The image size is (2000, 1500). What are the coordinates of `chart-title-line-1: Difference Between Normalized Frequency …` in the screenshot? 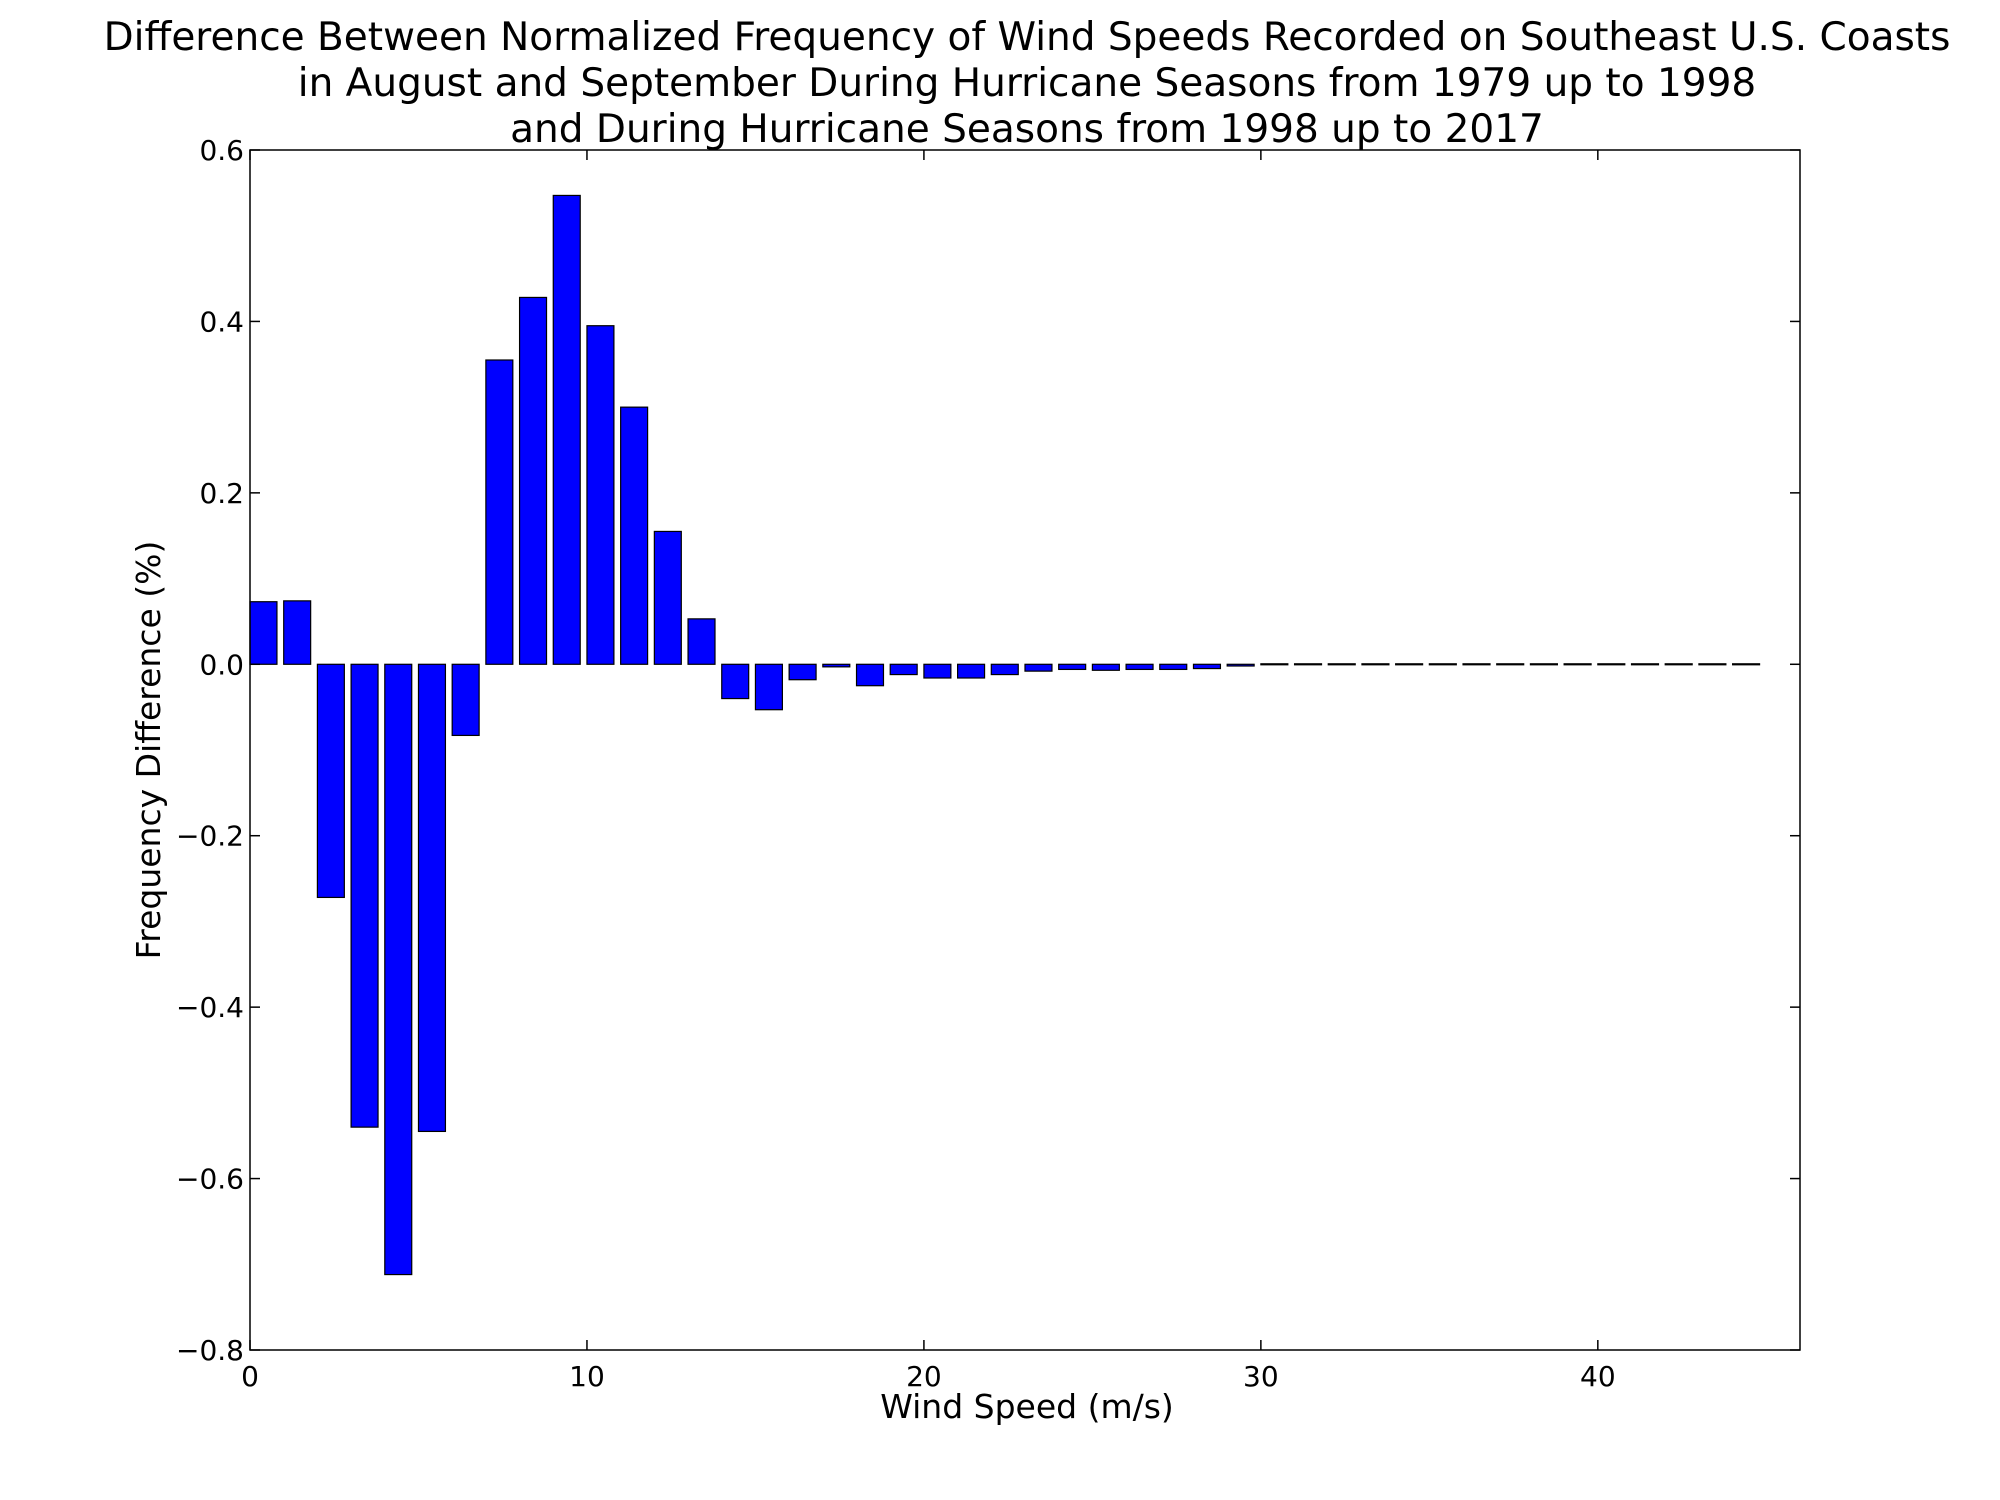 It's located at (1027, 37).